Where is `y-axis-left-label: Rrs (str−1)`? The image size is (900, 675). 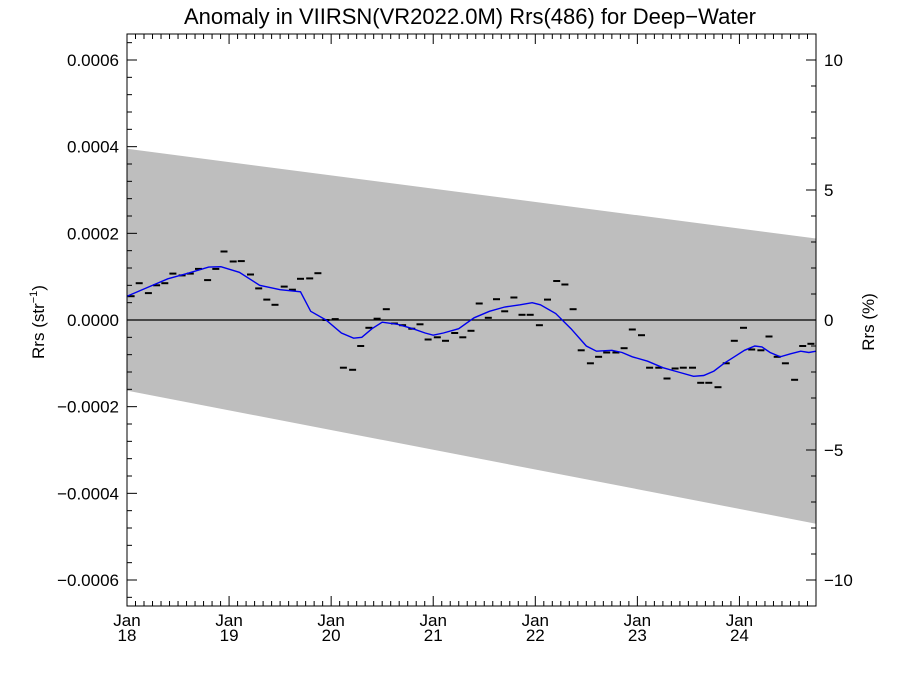 y-axis-left-label: Rrs (str−1) is located at coordinates (38, 322).